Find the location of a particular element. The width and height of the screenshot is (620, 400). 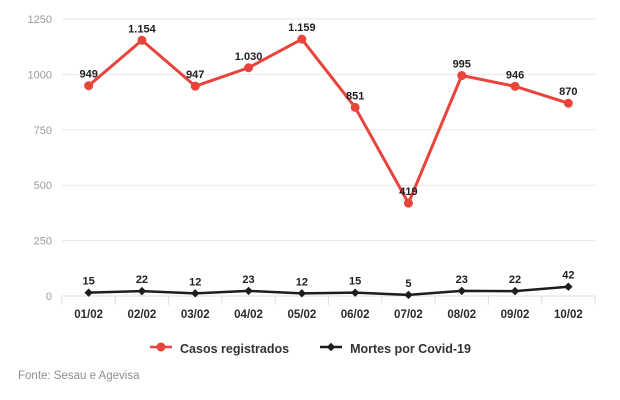

data-label: 870 is located at coordinates (568, 92).